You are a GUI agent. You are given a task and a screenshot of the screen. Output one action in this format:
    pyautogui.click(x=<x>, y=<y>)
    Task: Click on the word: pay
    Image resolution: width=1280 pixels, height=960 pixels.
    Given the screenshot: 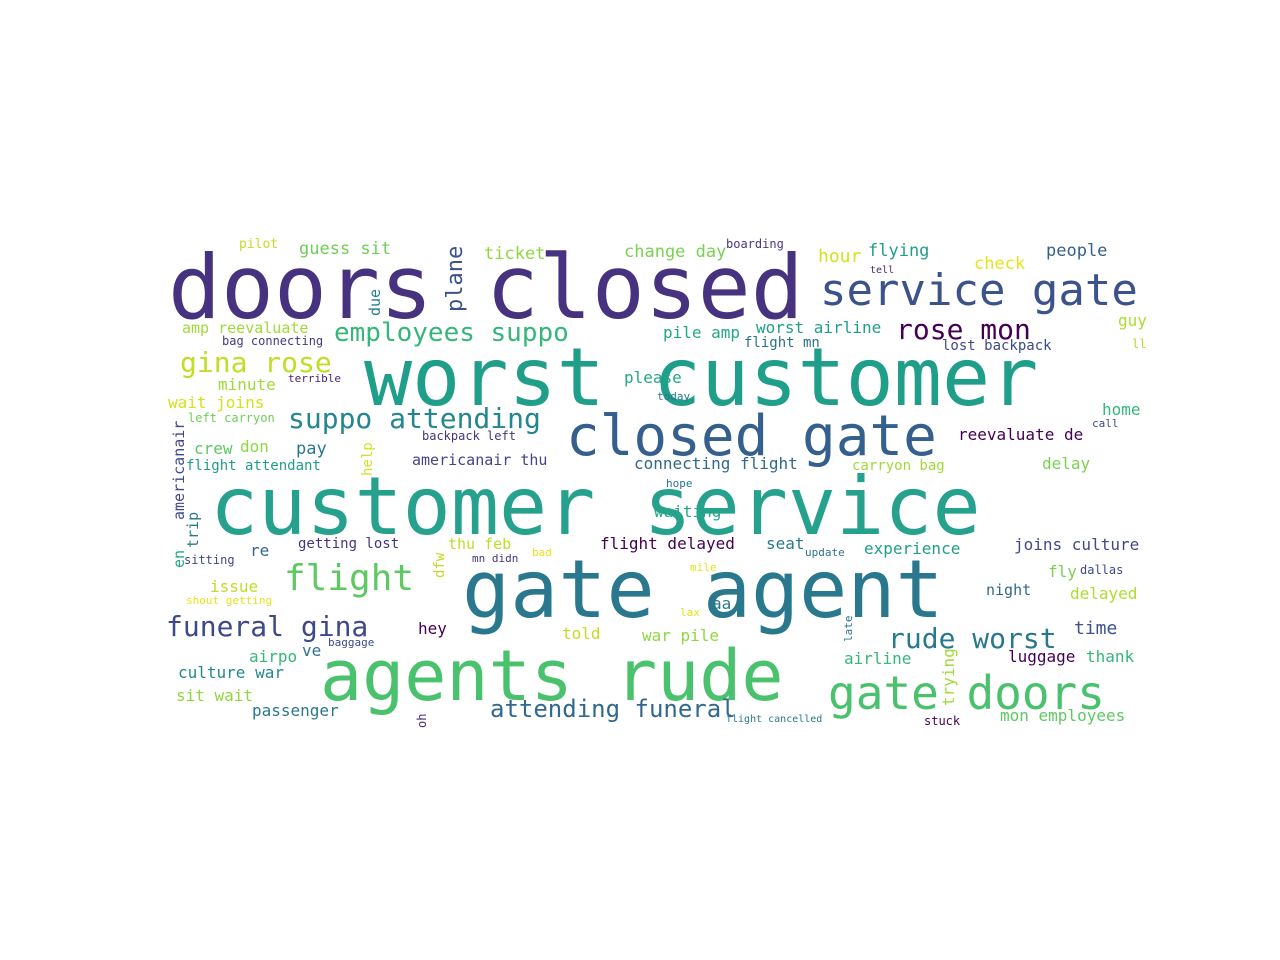 What is the action you would take?
    pyautogui.click(x=311, y=449)
    